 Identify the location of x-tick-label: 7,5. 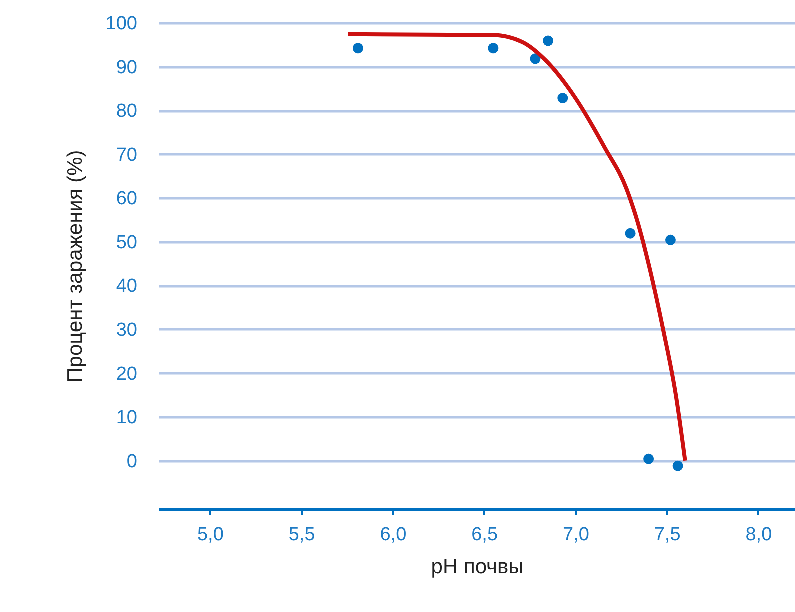
(667, 535).